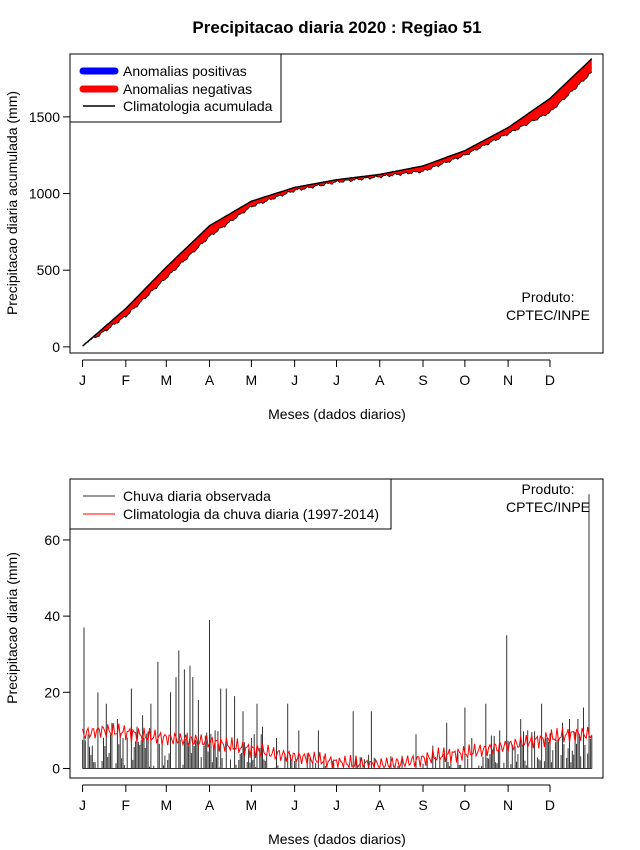  Describe the element at coordinates (197, 496) in the screenshot. I see `legend-label-observed: Chuva diaria observada` at that location.